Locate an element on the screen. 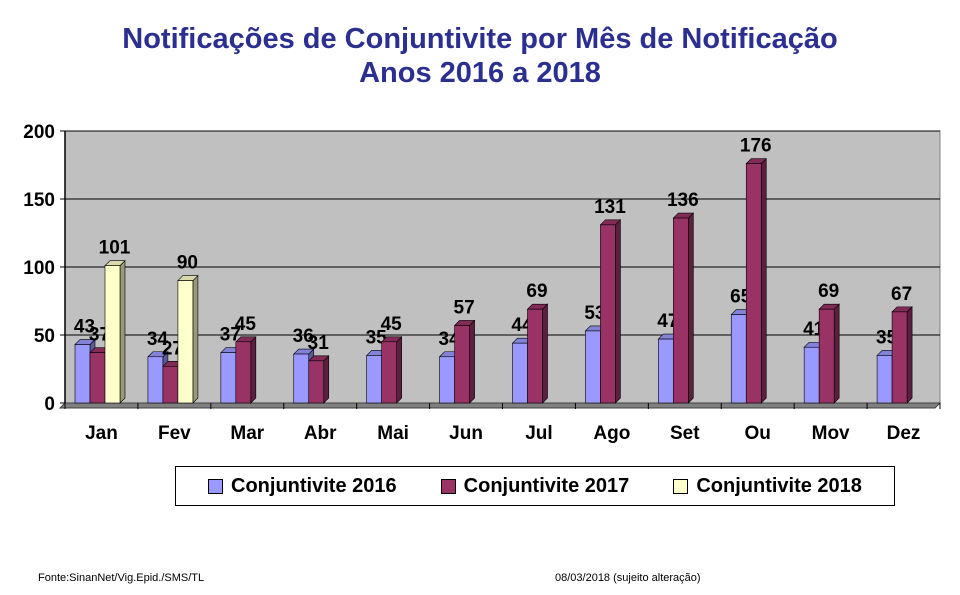 Image resolution: width=960 pixels, height=595 pixels. y-tick-label: 0 is located at coordinates (49, 404).